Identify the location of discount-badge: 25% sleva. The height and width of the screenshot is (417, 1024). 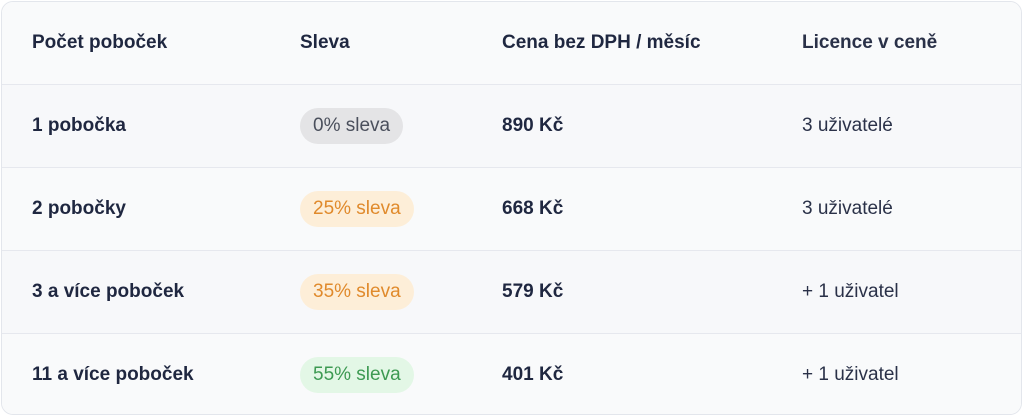
(357, 209).